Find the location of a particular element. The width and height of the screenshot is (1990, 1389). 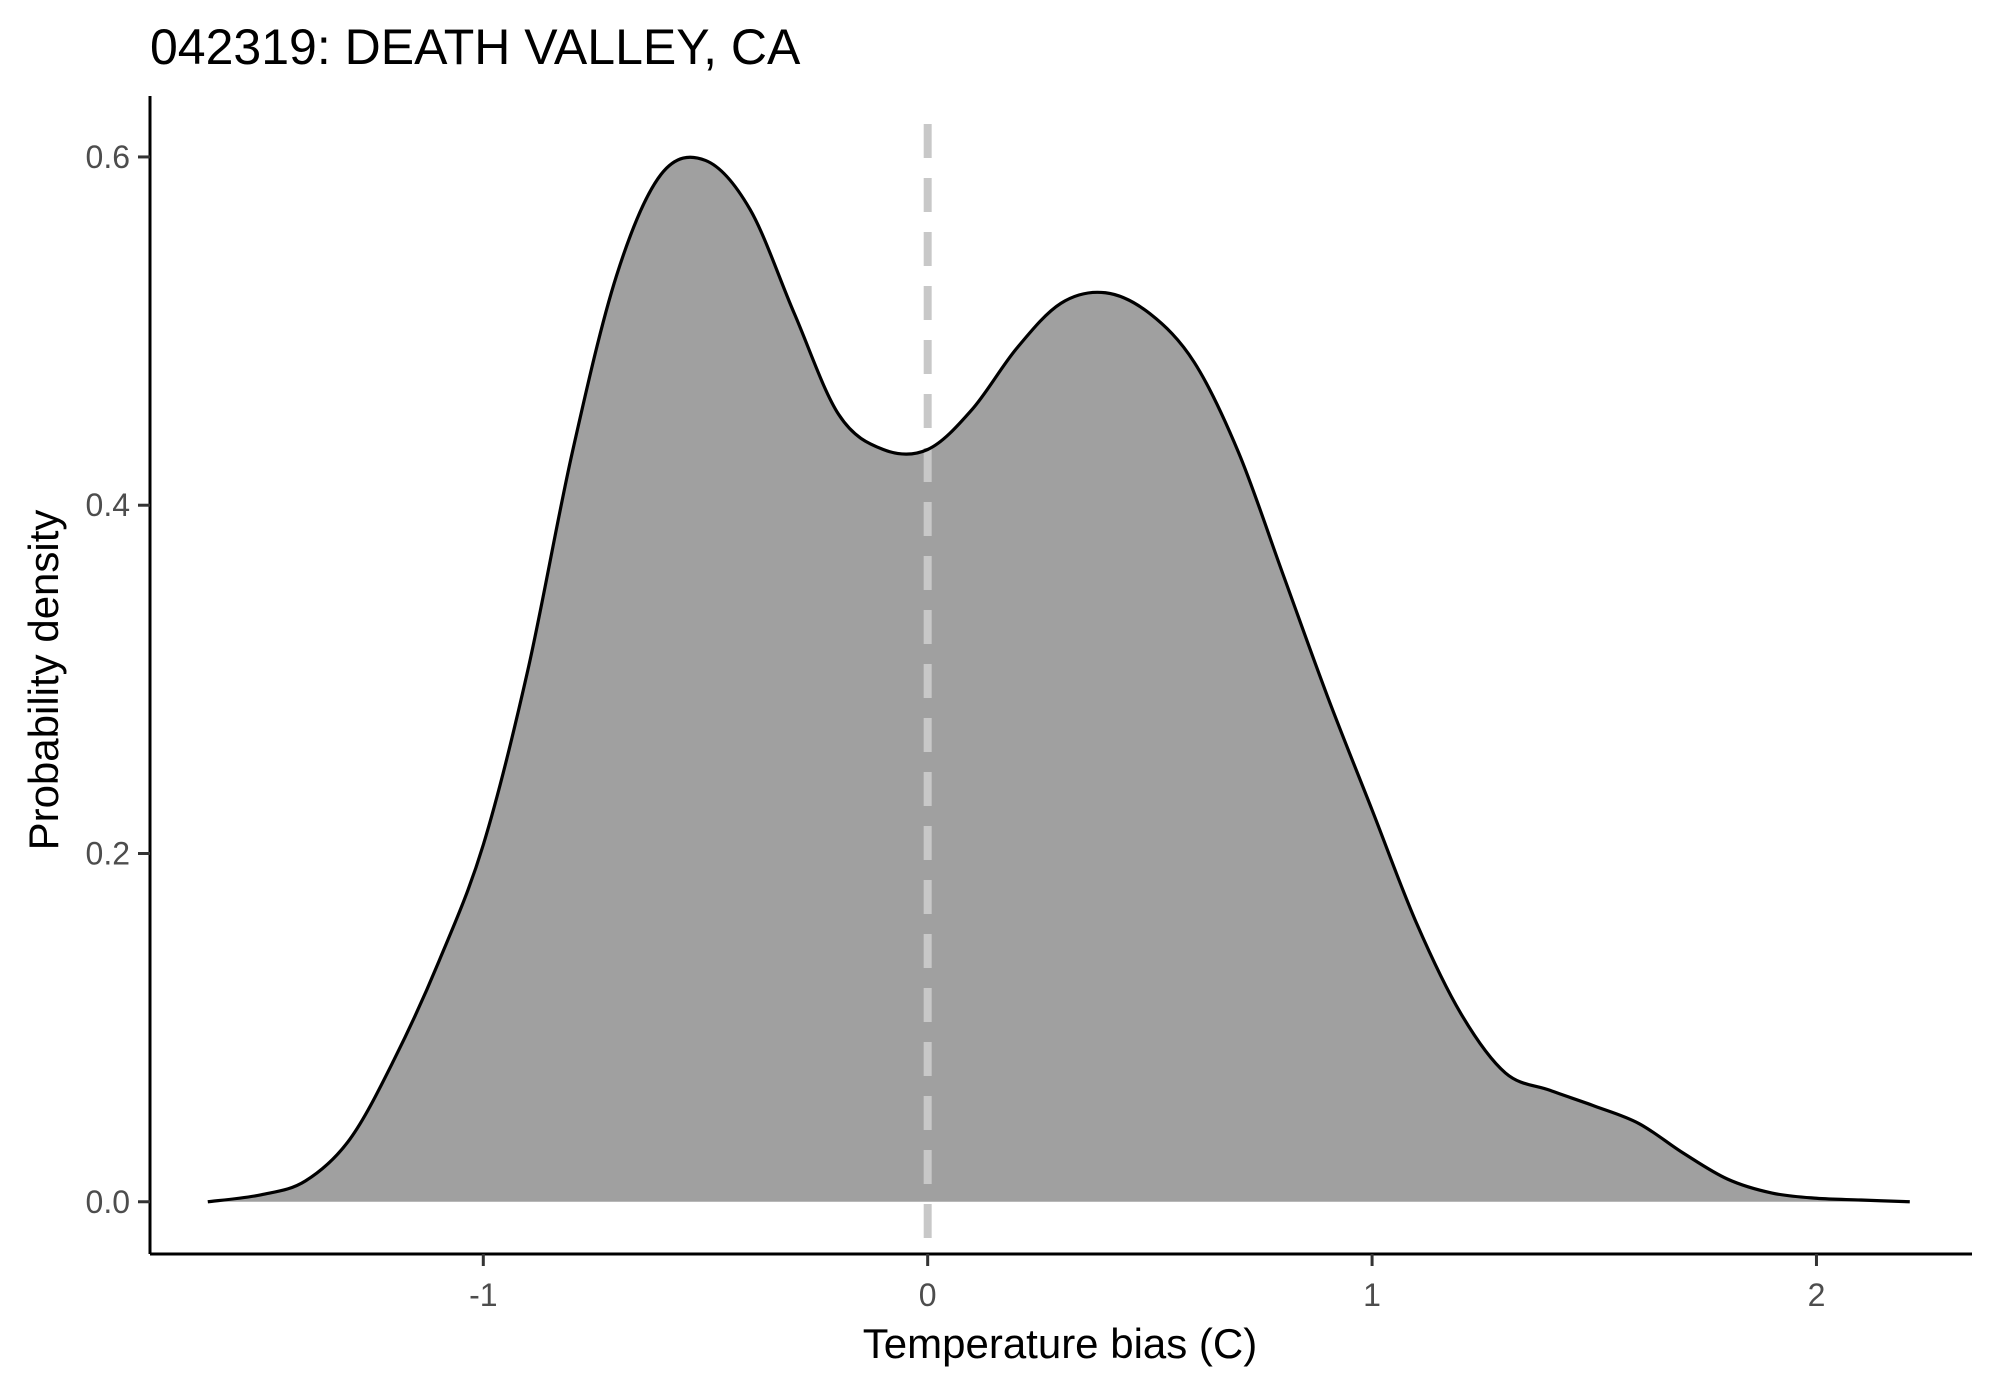

x-tick-label: 2 is located at coordinates (1817, 1295).